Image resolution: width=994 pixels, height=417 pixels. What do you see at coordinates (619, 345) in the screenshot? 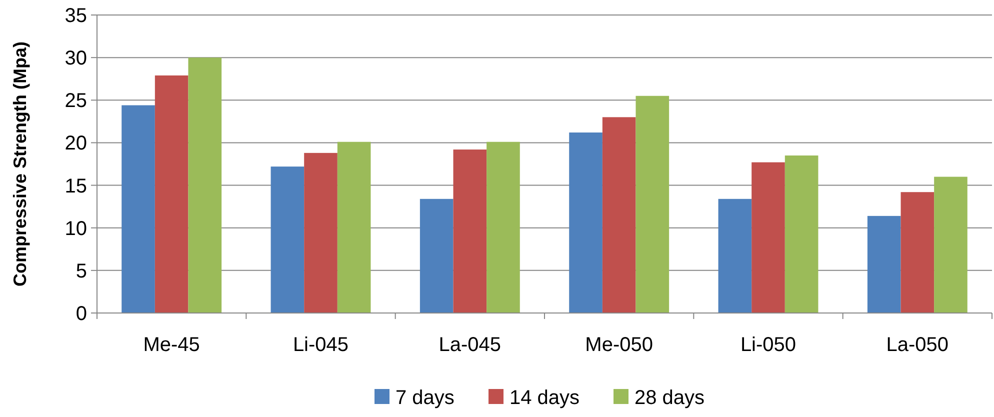
I see `x-tick-label: Me-050` at bounding box center [619, 345].